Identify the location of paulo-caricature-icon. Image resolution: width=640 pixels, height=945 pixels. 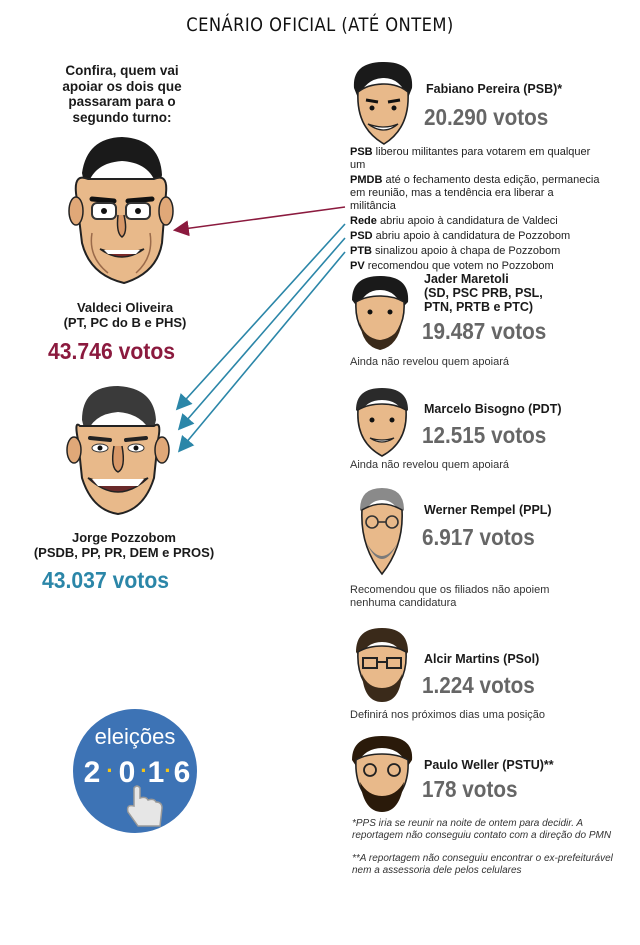
(382, 774).